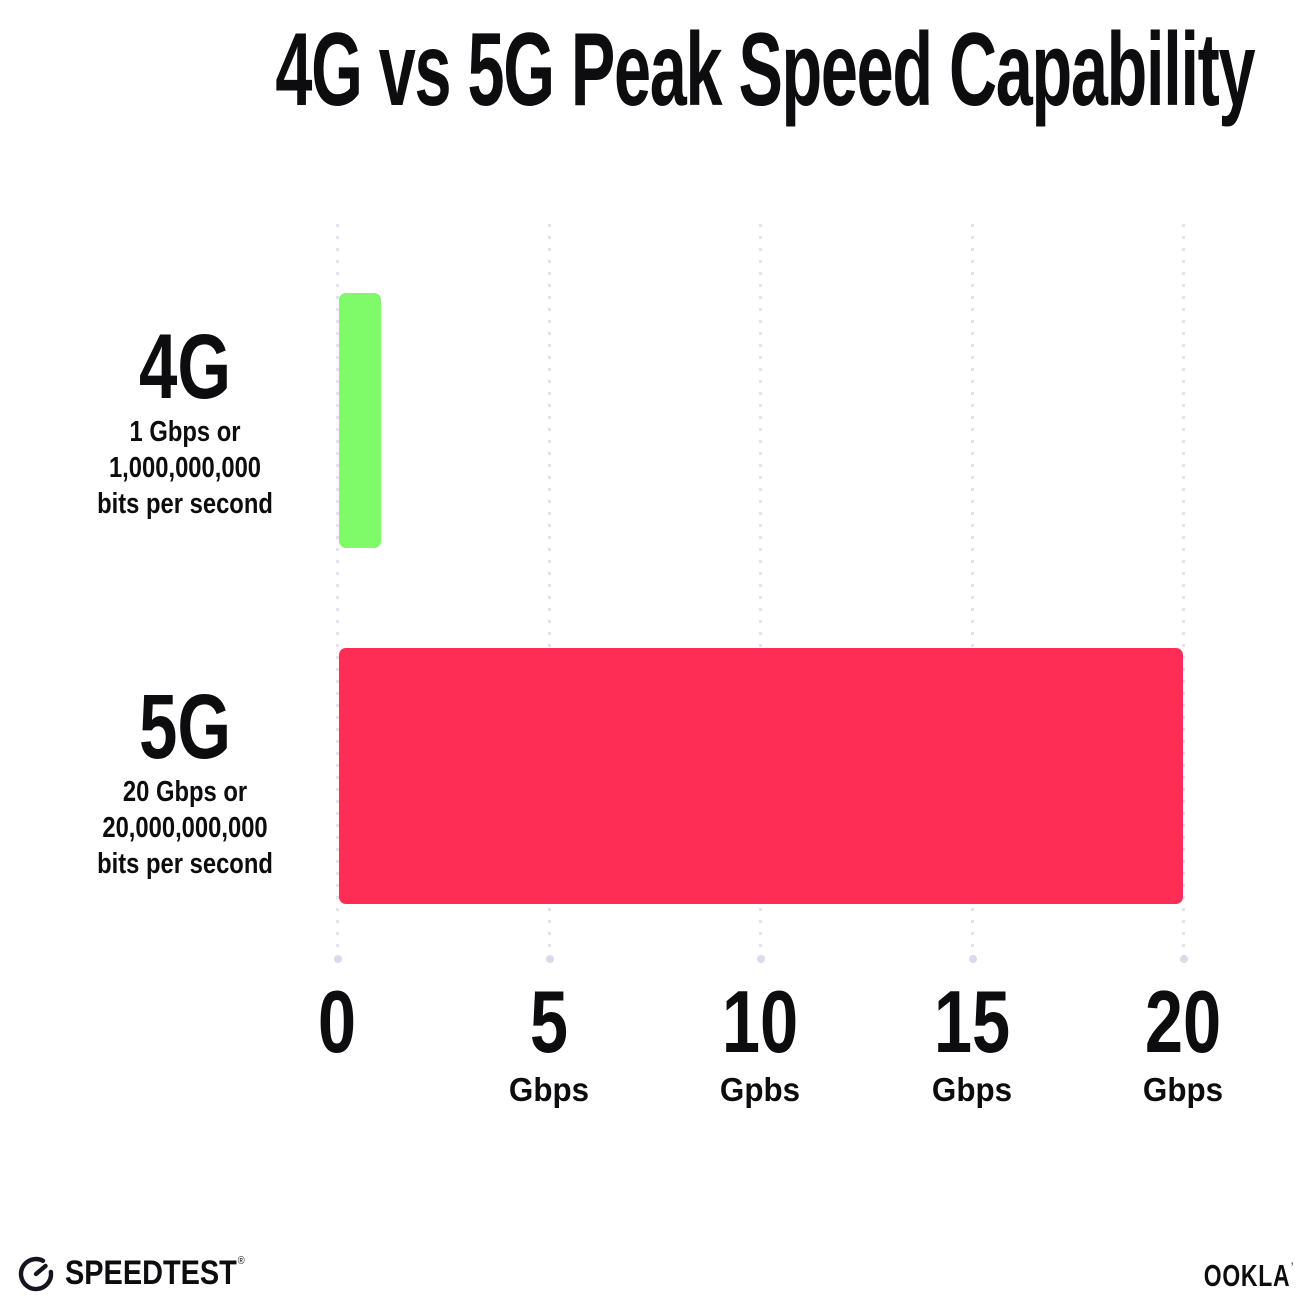  Describe the element at coordinates (185, 792) in the screenshot. I see `desc-line-1: 20 Gbps or` at that location.